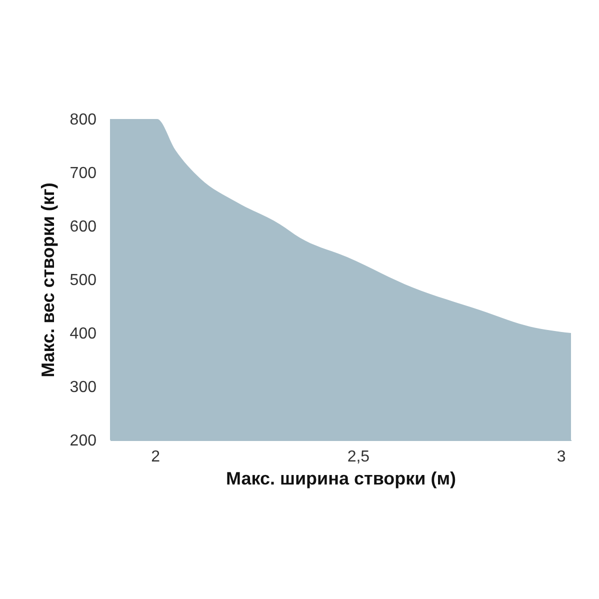 The height and width of the screenshot is (599, 599). I want to click on y-tick-label: 700, so click(83, 173).